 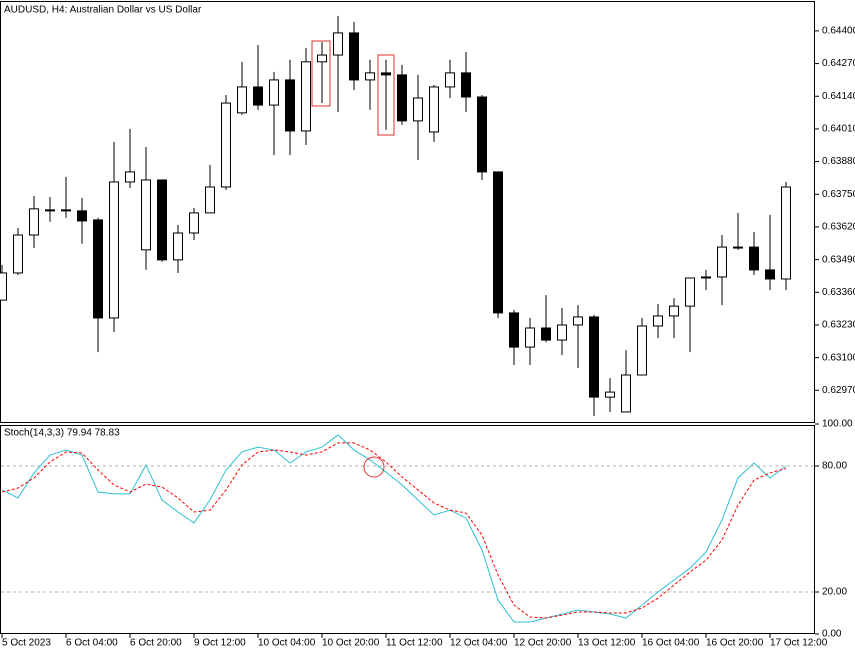 What do you see at coordinates (834, 592) in the screenshot?
I see `y-tick-label: 20.00` at bounding box center [834, 592].